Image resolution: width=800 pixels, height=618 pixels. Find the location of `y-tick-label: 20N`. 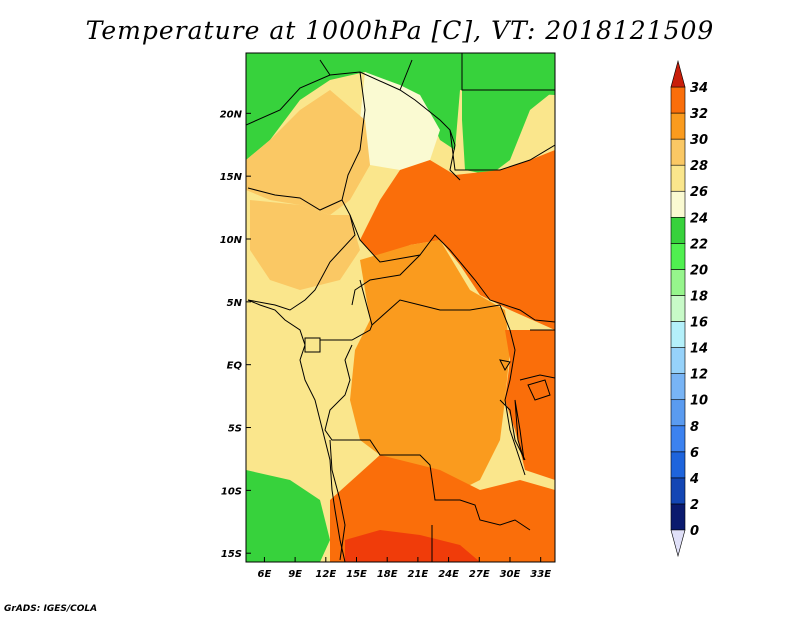

y-tick-label: 20N is located at coordinates (231, 114).